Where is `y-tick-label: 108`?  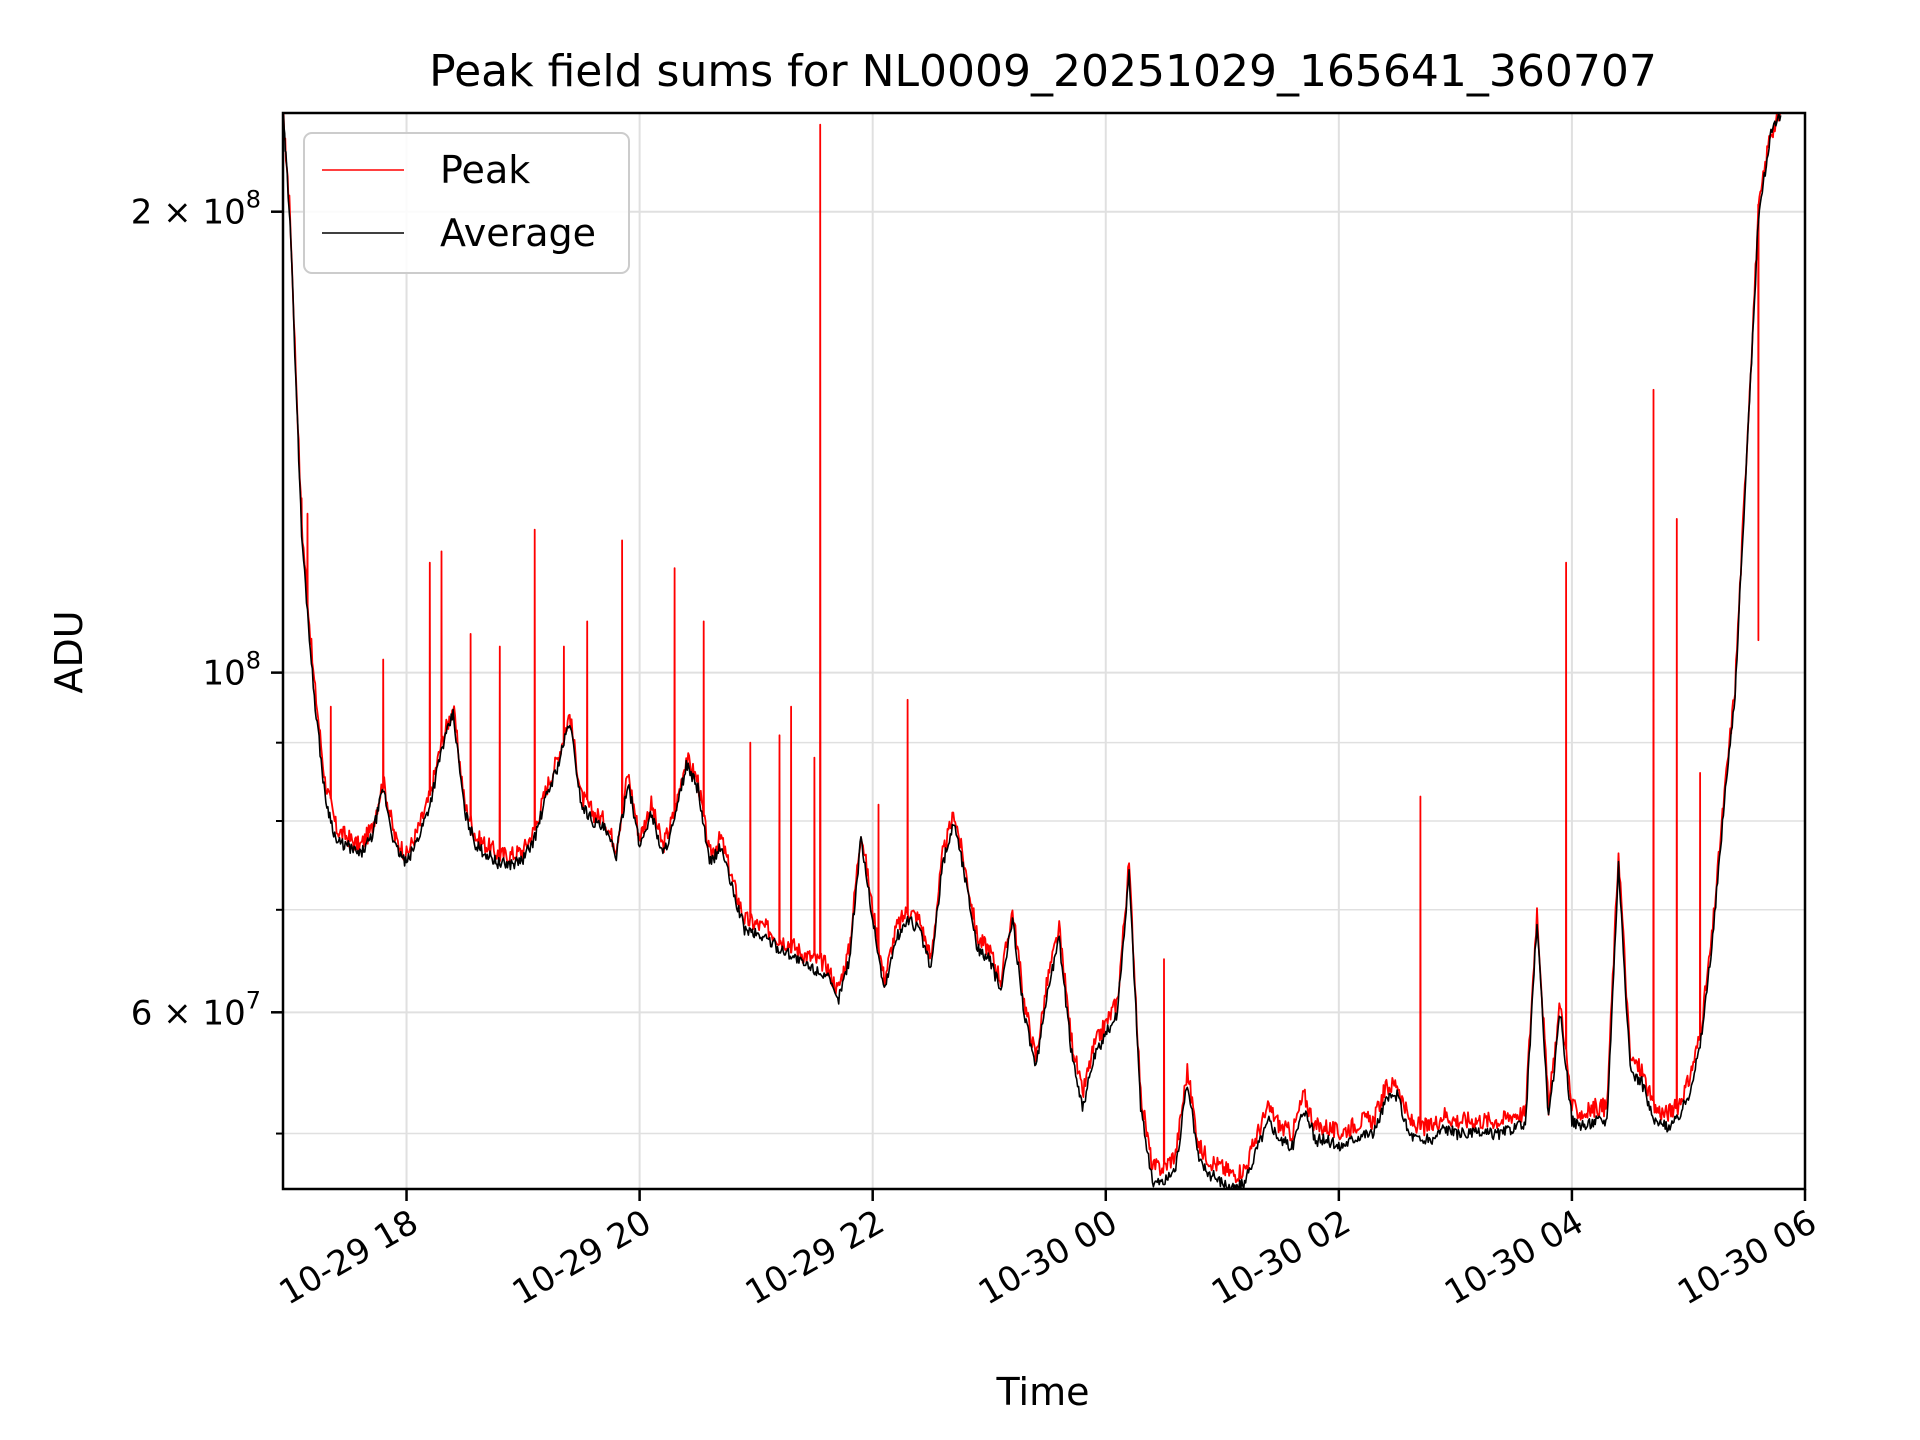 y-tick-label: 108 is located at coordinates (231, 670).